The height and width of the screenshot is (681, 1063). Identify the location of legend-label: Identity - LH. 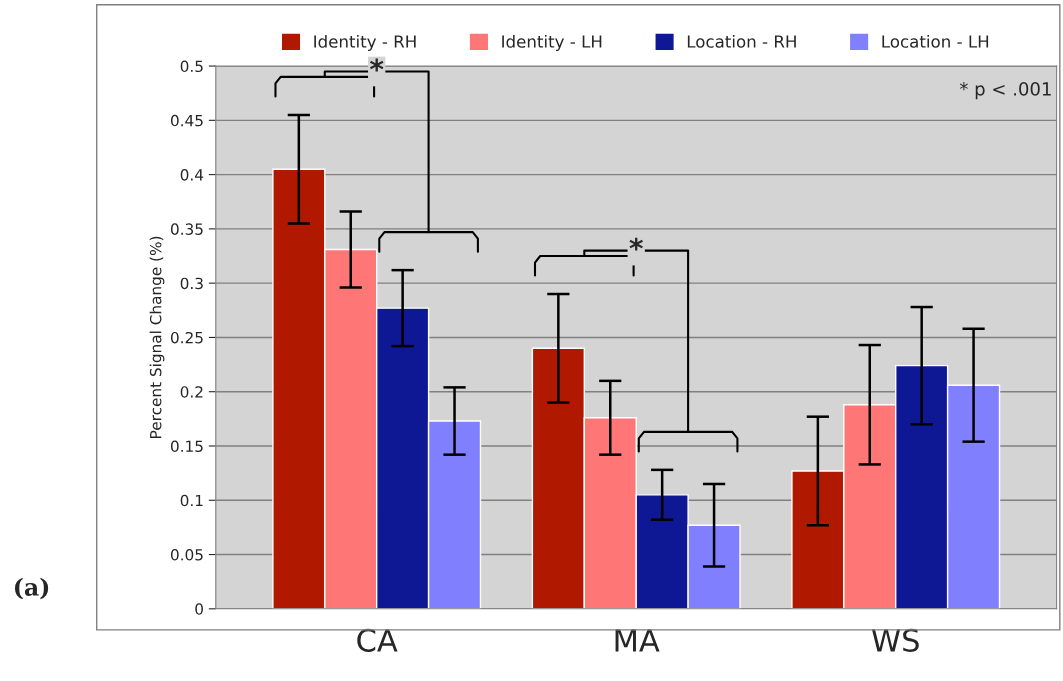
(552, 43).